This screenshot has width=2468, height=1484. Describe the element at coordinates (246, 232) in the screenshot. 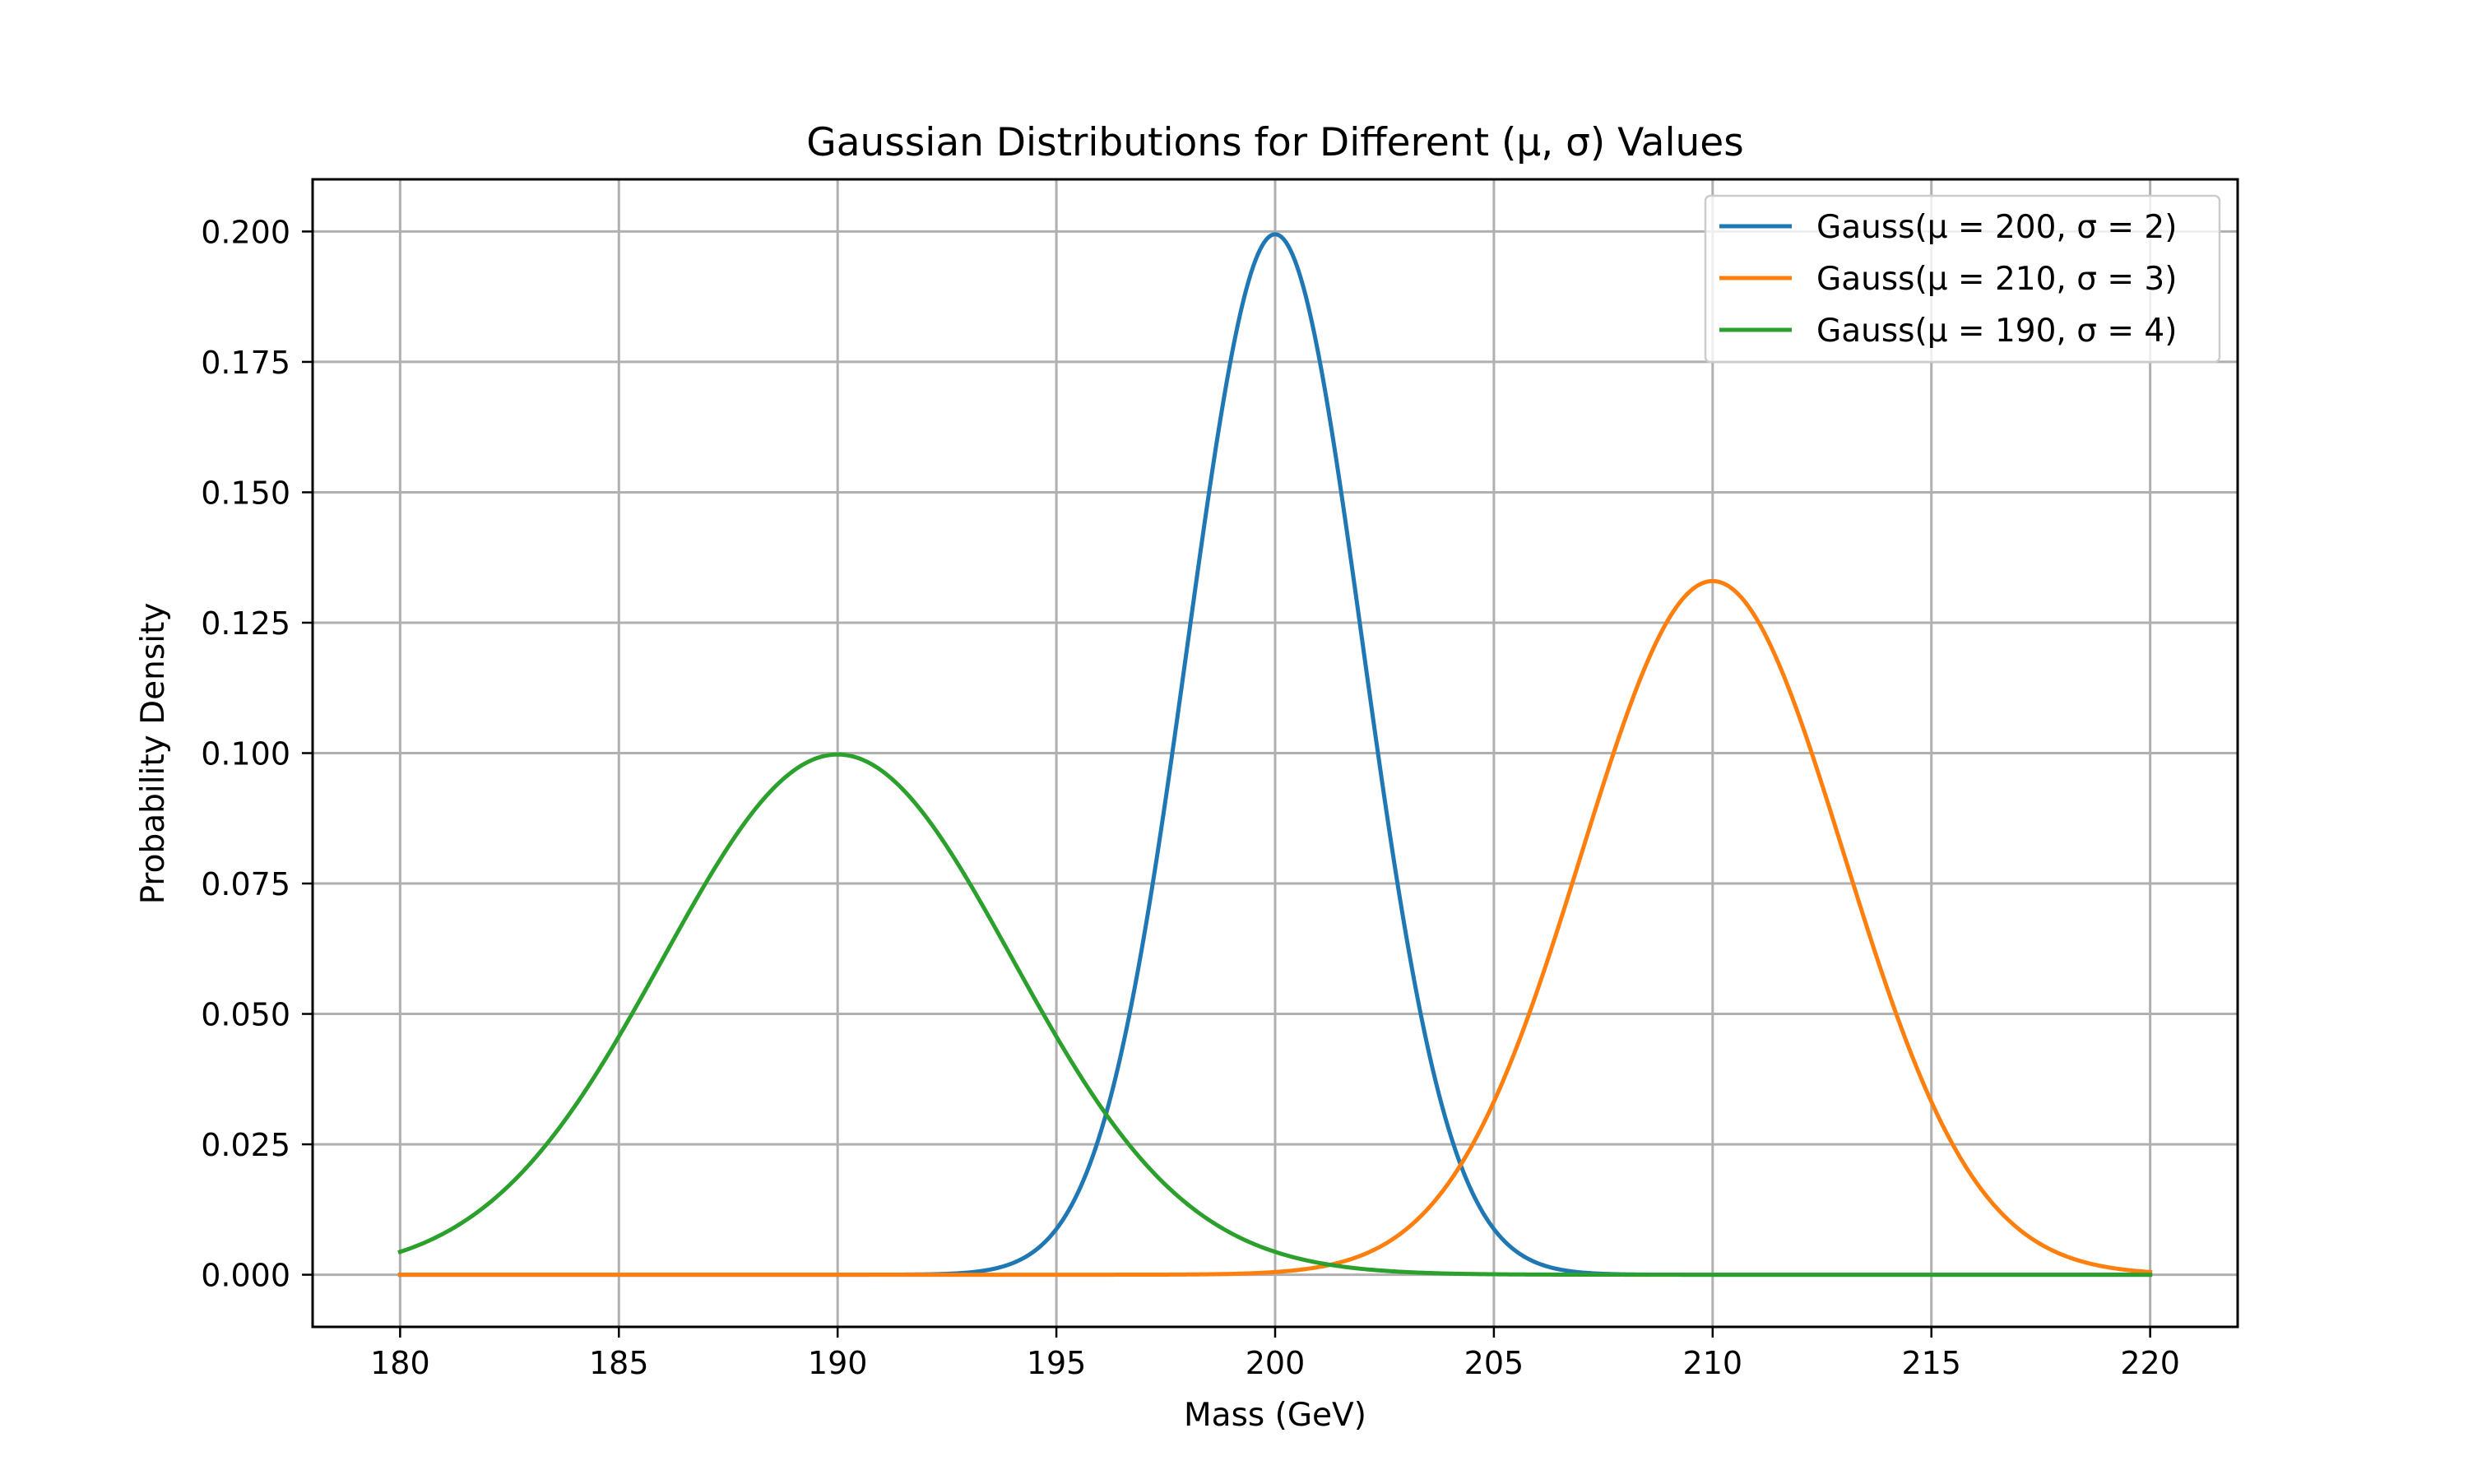

I see `y-tick-label: 0.200` at that location.